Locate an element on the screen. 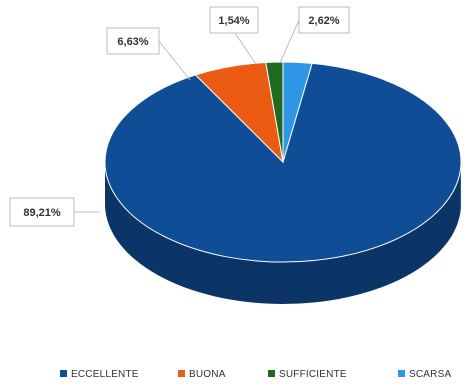 This screenshot has width=471, height=388. data-label-box-scarsa is located at coordinates (324, 20).